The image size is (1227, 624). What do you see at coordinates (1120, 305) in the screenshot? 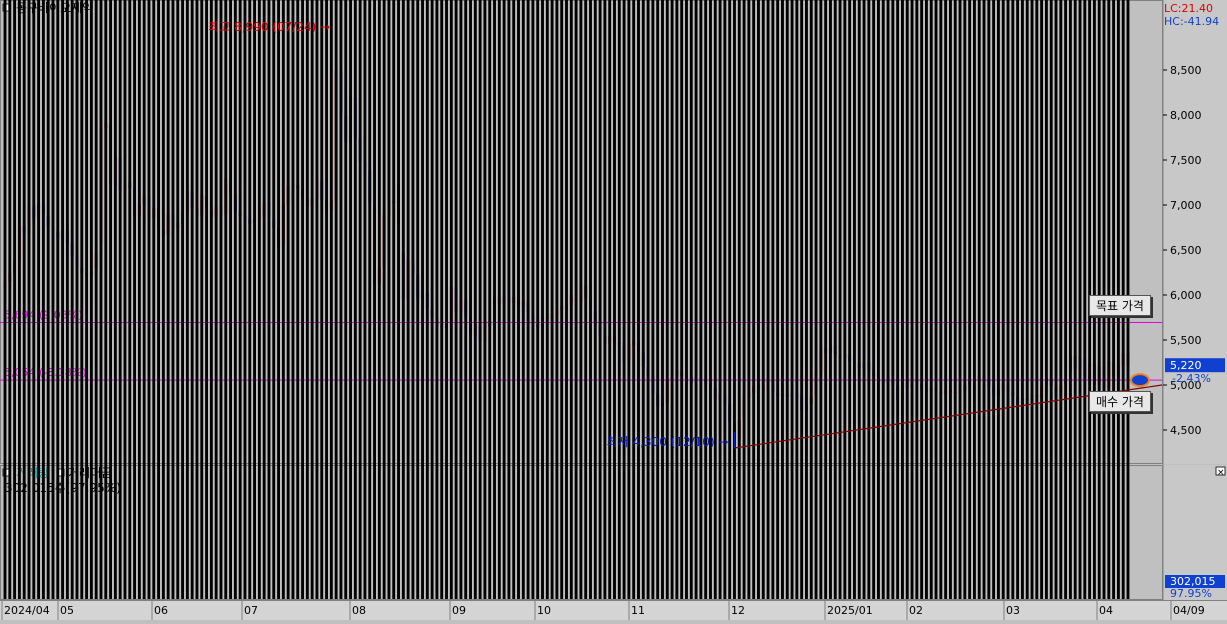
I see `target-price-label: 목표 가격` at bounding box center [1120, 305].